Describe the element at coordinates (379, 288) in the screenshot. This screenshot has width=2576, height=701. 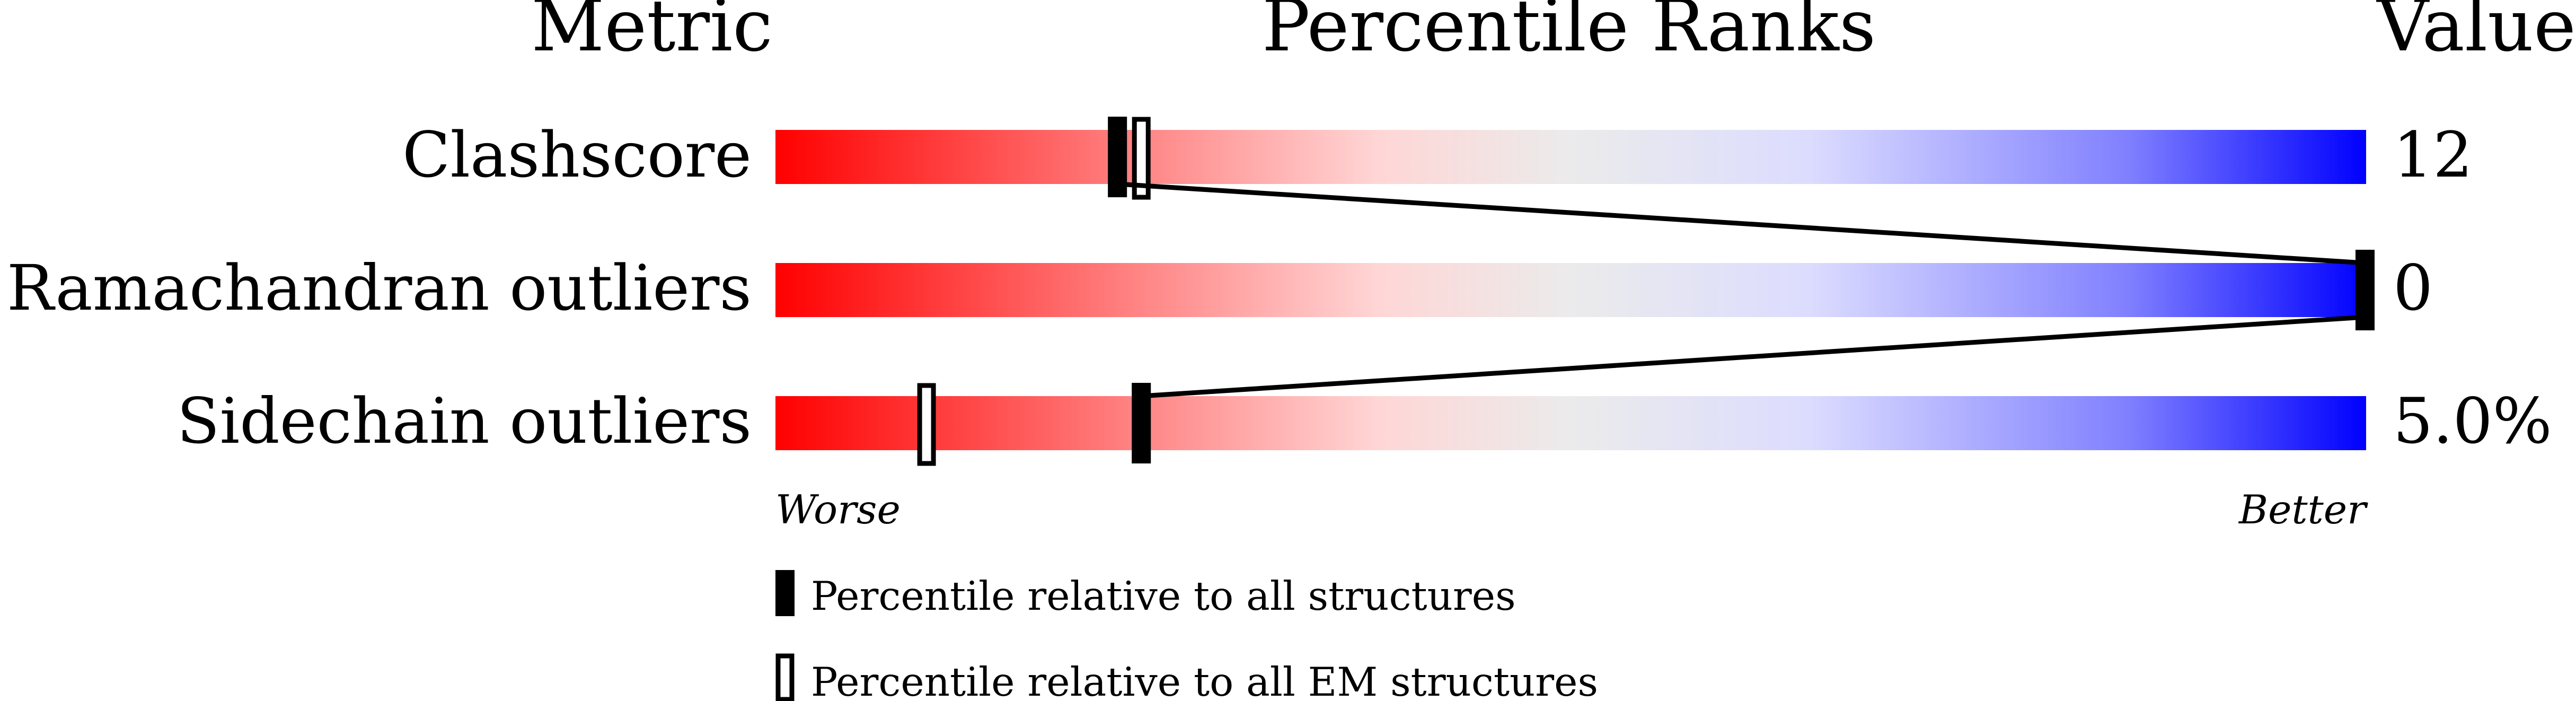
I see `metric-label: Ramachandran outliers` at that location.